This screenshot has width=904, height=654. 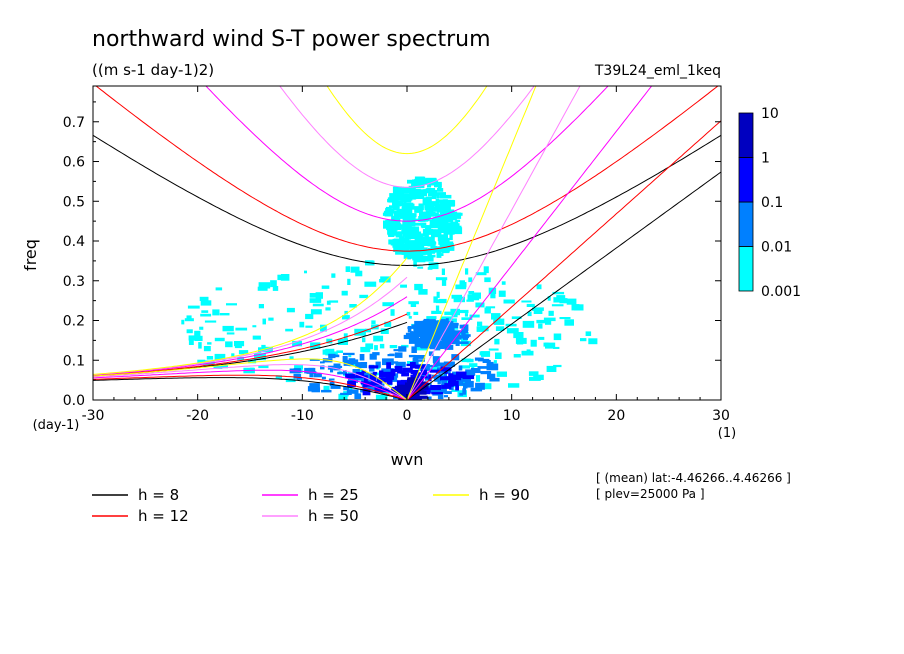 What do you see at coordinates (153, 70) in the screenshot?
I see `chart-subtitle: ((m s-1 day-1)2)` at bounding box center [153, 70].